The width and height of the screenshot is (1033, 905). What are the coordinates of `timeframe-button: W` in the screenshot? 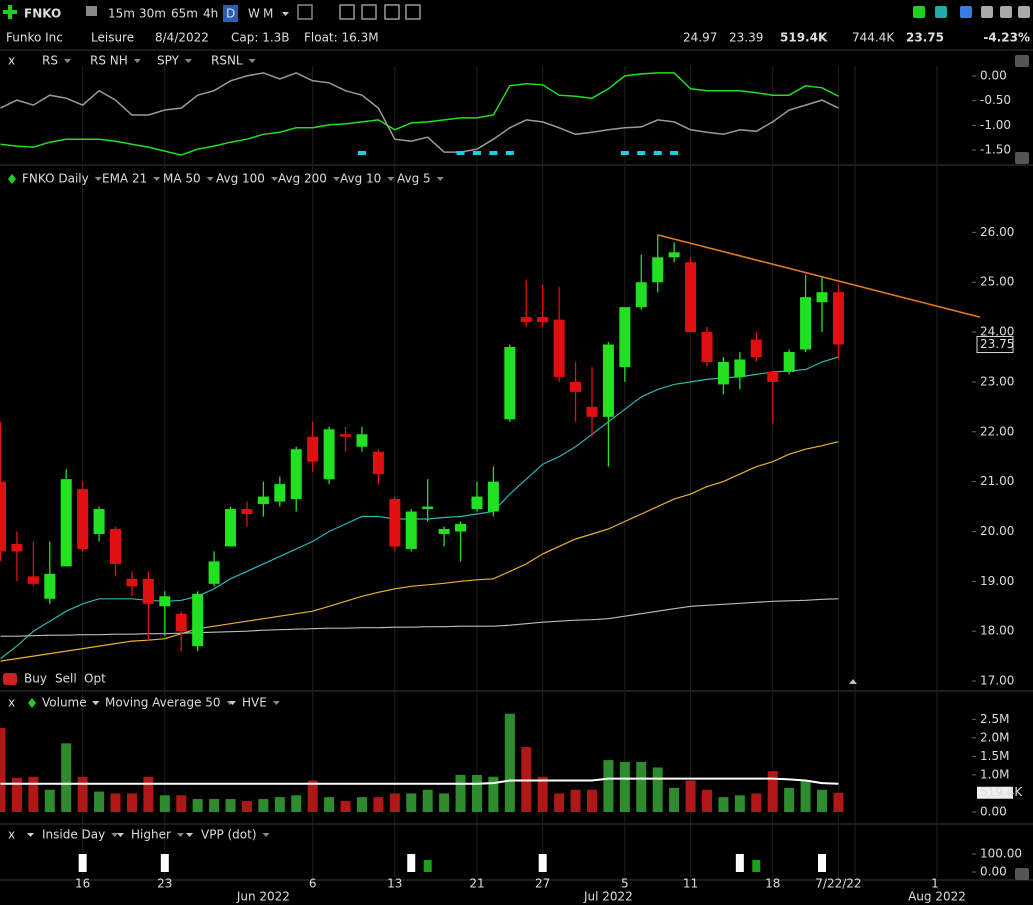 It's located at (254, 14).